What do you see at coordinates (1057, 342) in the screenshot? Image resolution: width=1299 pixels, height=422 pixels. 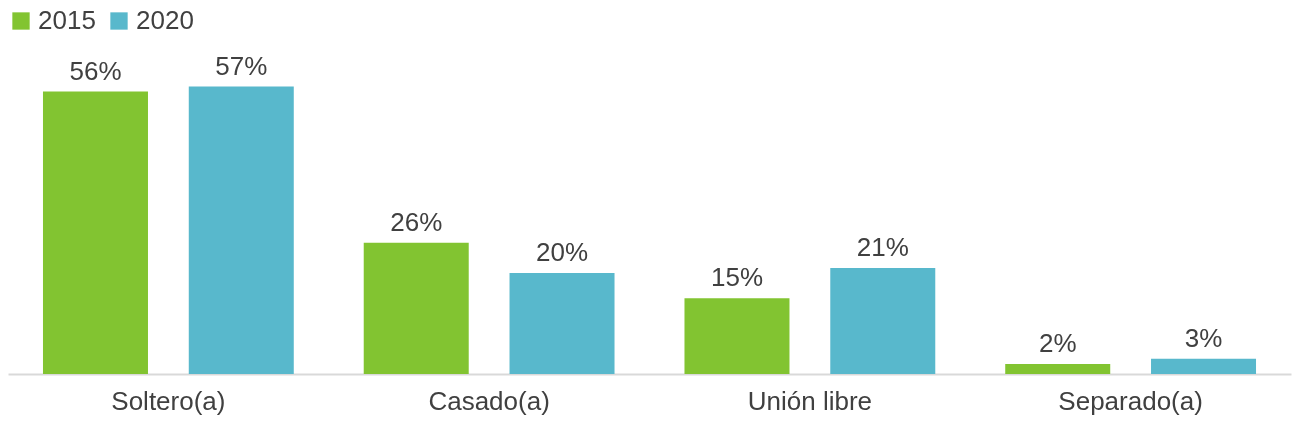 I see `data-label: 2%` at bounding box center [1057, 342].